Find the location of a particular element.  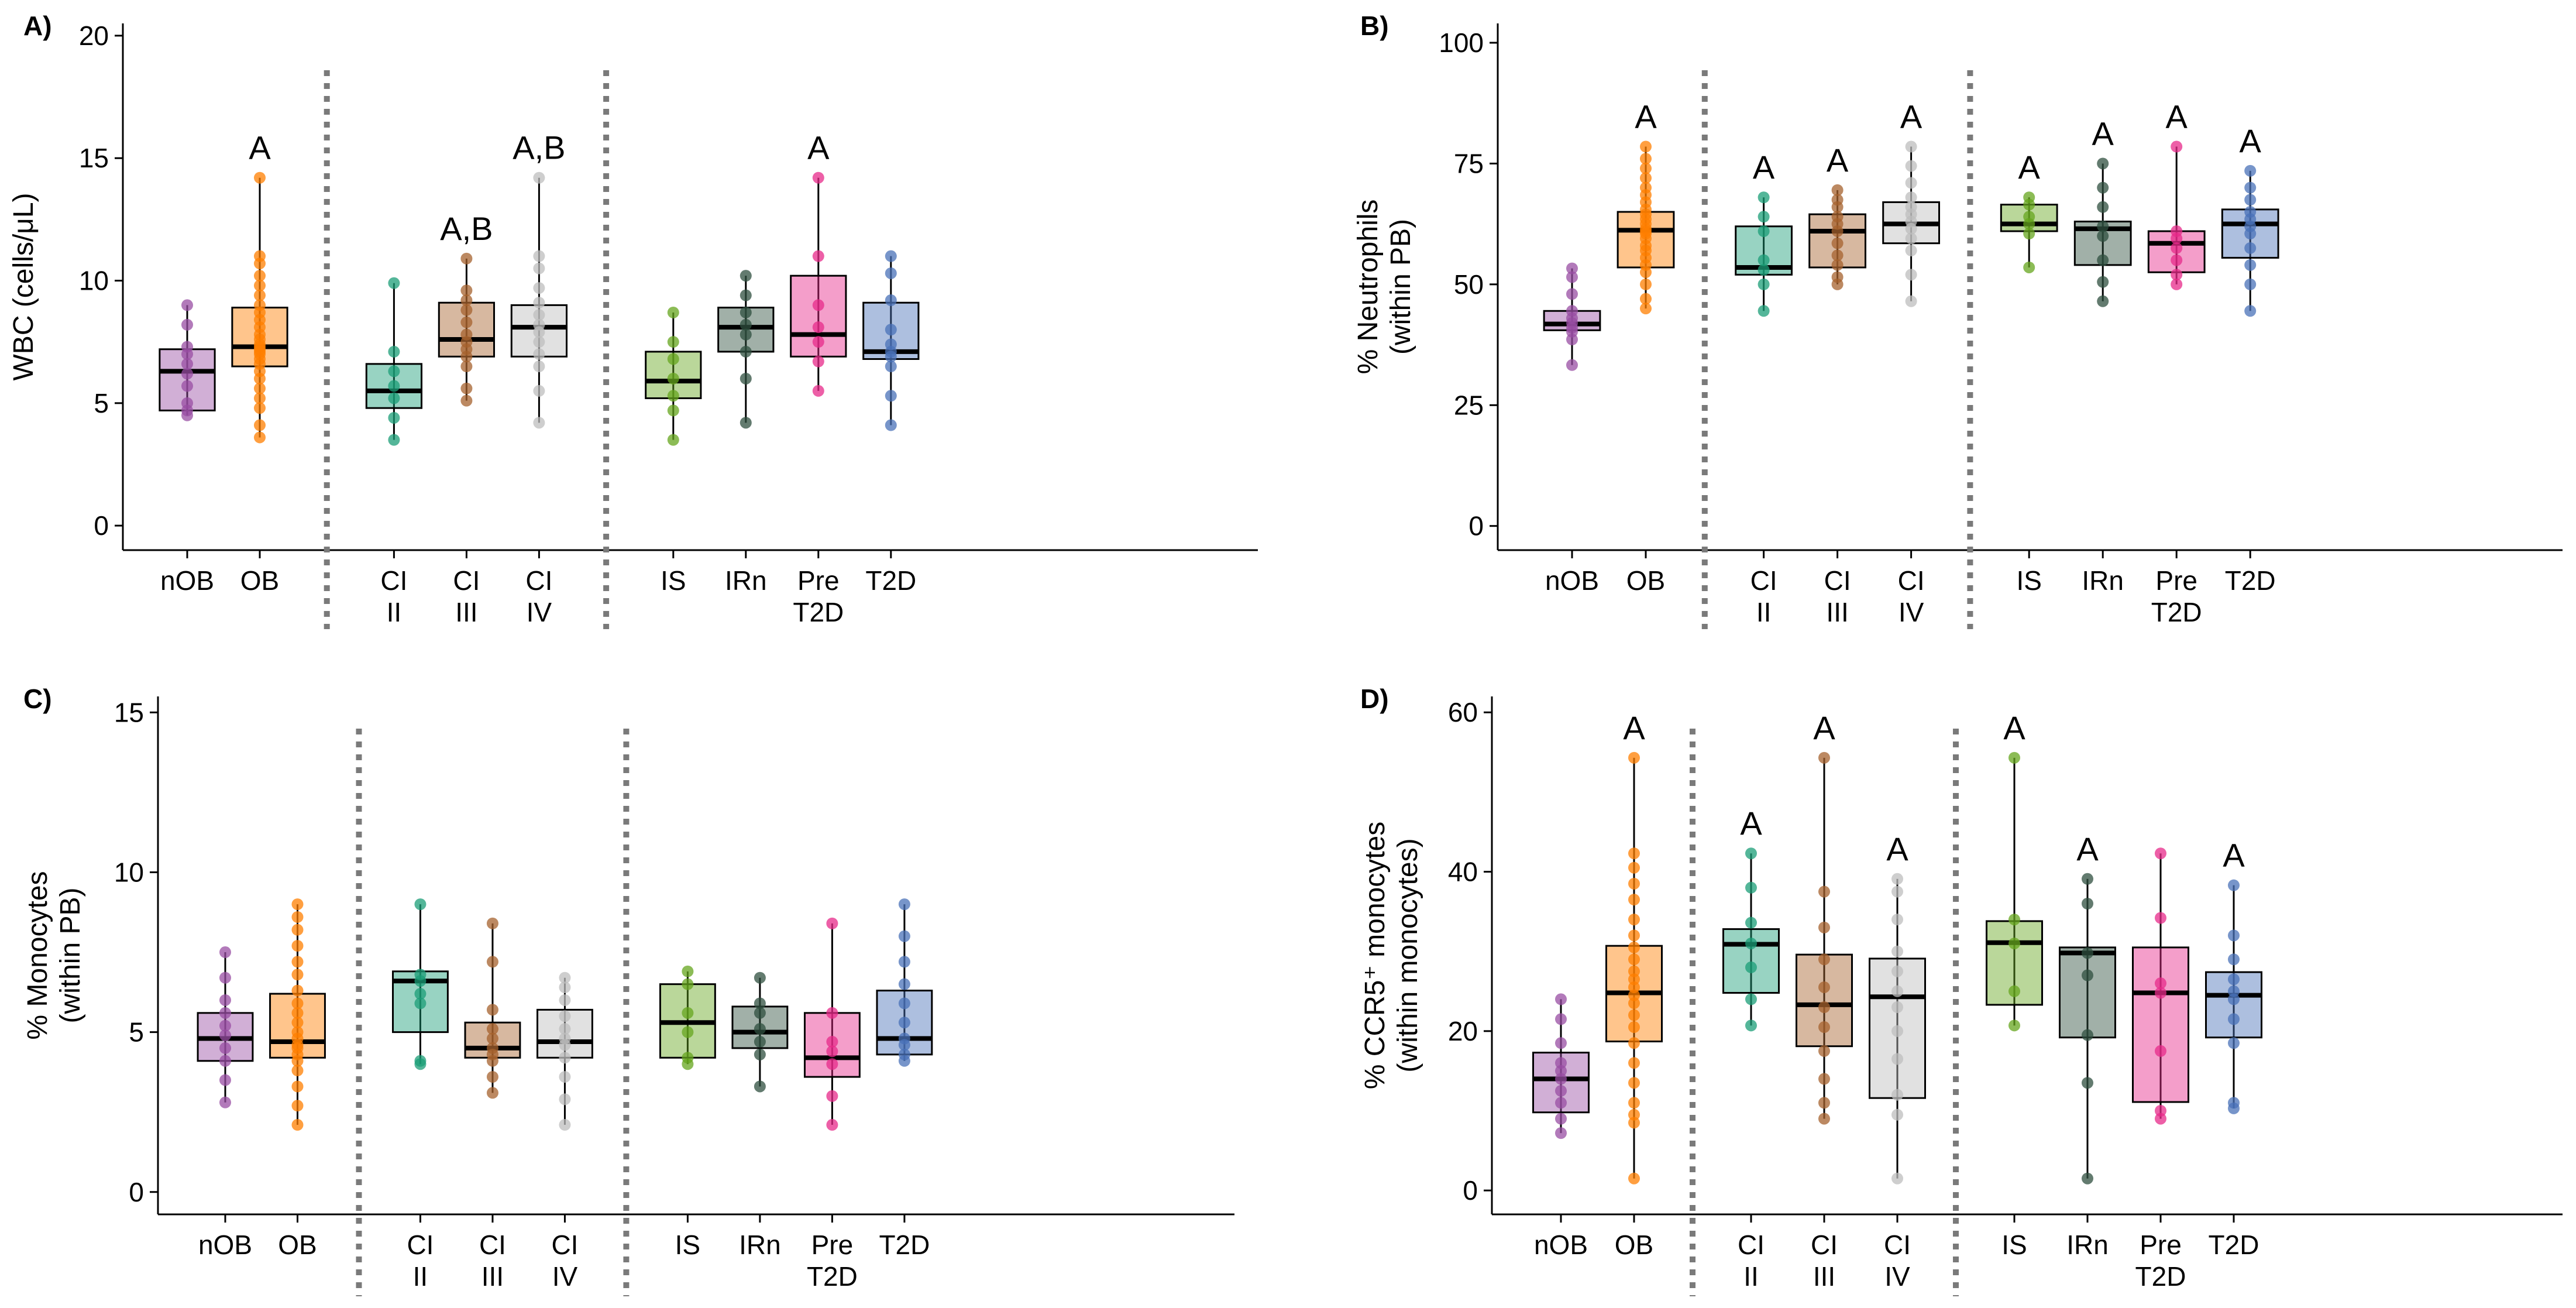

x-tick-label: nOB is located at coordinates (225, 1245).